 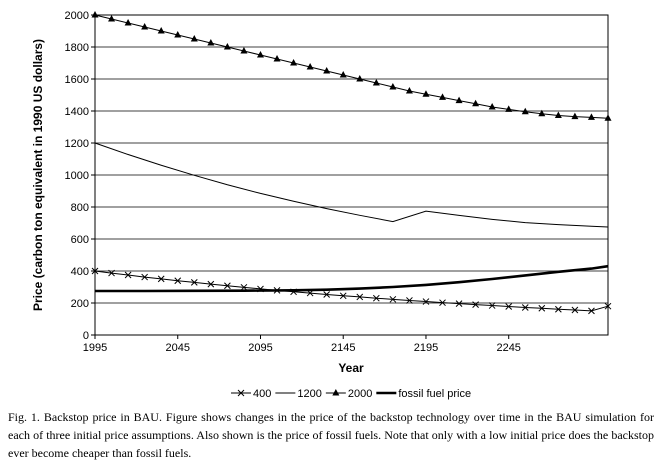 I want to click on y-tick-label: 600, so click(x=80, y=240).